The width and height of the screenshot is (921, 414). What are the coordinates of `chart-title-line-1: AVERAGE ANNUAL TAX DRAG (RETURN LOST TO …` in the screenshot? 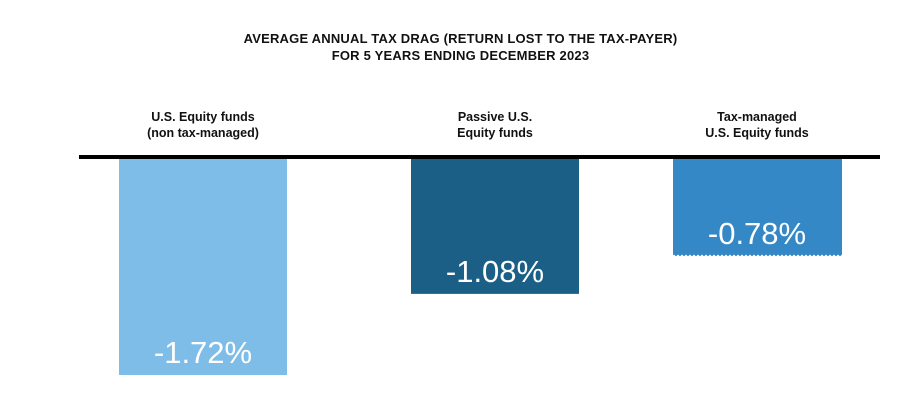 It's located at (460, 38).